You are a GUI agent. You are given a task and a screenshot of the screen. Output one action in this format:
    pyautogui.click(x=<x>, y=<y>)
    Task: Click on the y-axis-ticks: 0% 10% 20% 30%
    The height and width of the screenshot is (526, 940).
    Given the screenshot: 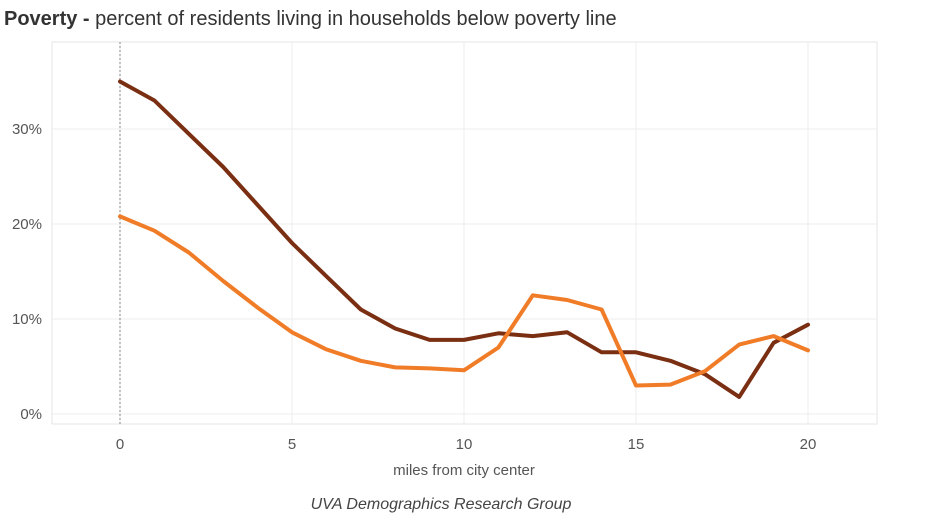 What is the action you would take?
    pyautogui.click(x=27, y=272)
    